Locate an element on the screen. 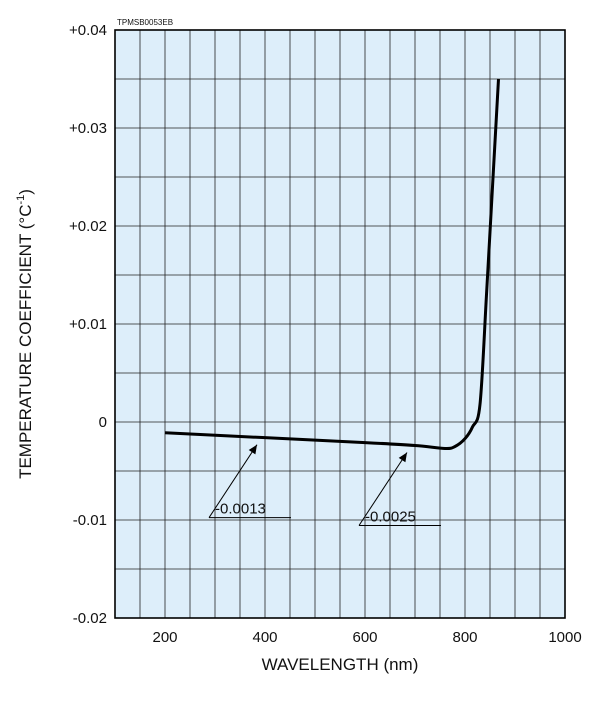 This screenshot has height=706, width=598. x-tick-label: 600 is located at coordinates (364, 637).